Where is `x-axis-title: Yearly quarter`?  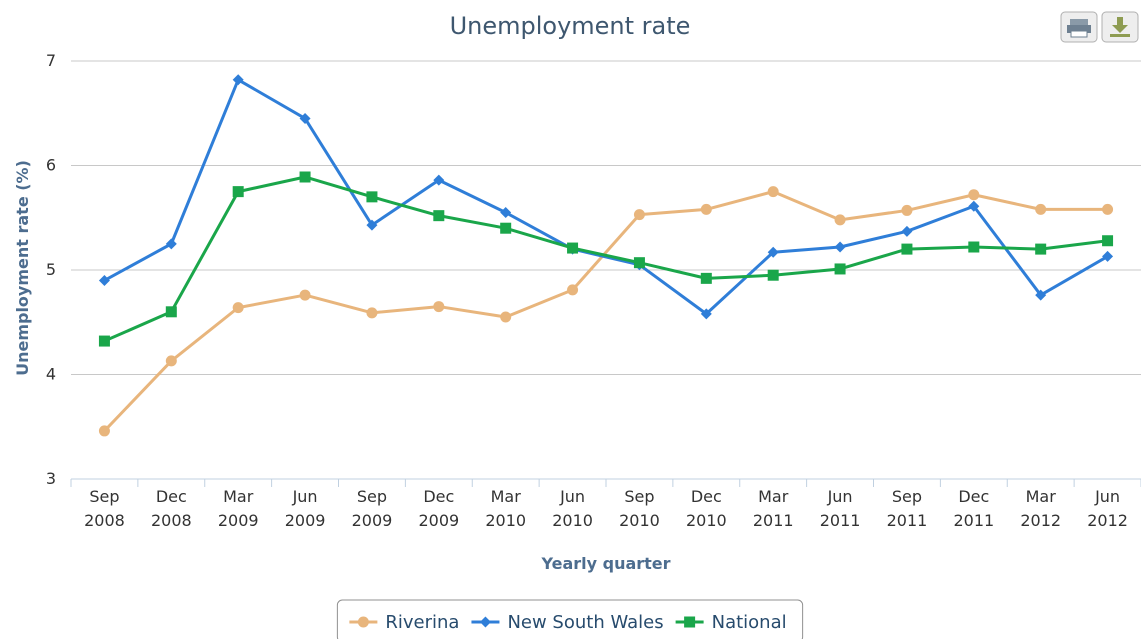 x-axis-title: Yearly quarter is located at coordinates (605, 563).